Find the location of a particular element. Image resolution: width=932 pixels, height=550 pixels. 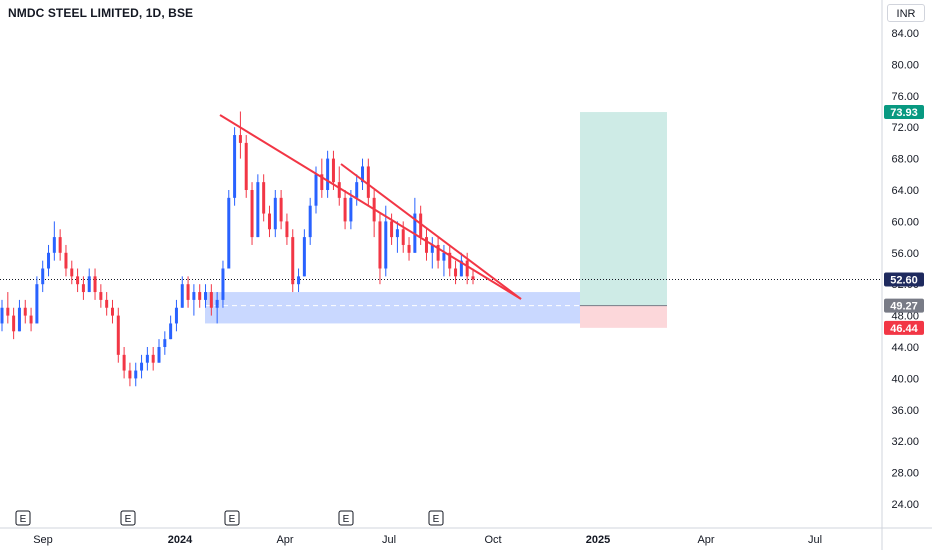

y-tick-label: 84.00 is located at coordinates (905, 34).